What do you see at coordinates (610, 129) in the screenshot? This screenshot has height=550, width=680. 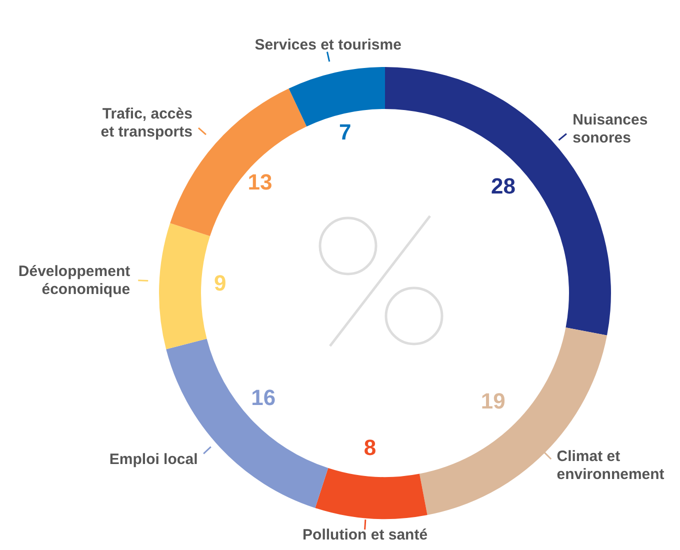 I see `slice-label: Nuisances sonores` at bounding box center [610, 129].